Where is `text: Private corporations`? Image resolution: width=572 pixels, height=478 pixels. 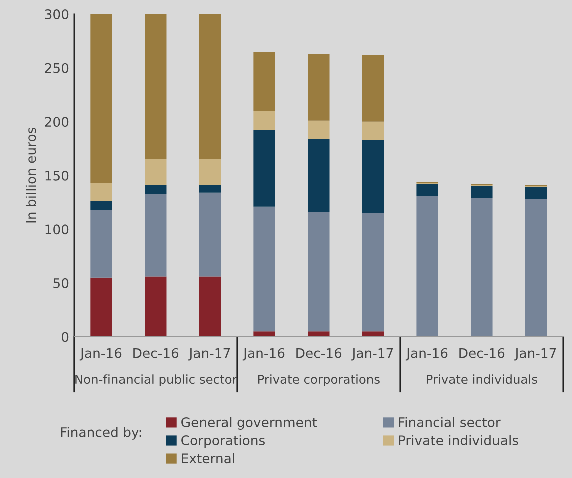
text: Private corporations is located at coordinates (319, 380).